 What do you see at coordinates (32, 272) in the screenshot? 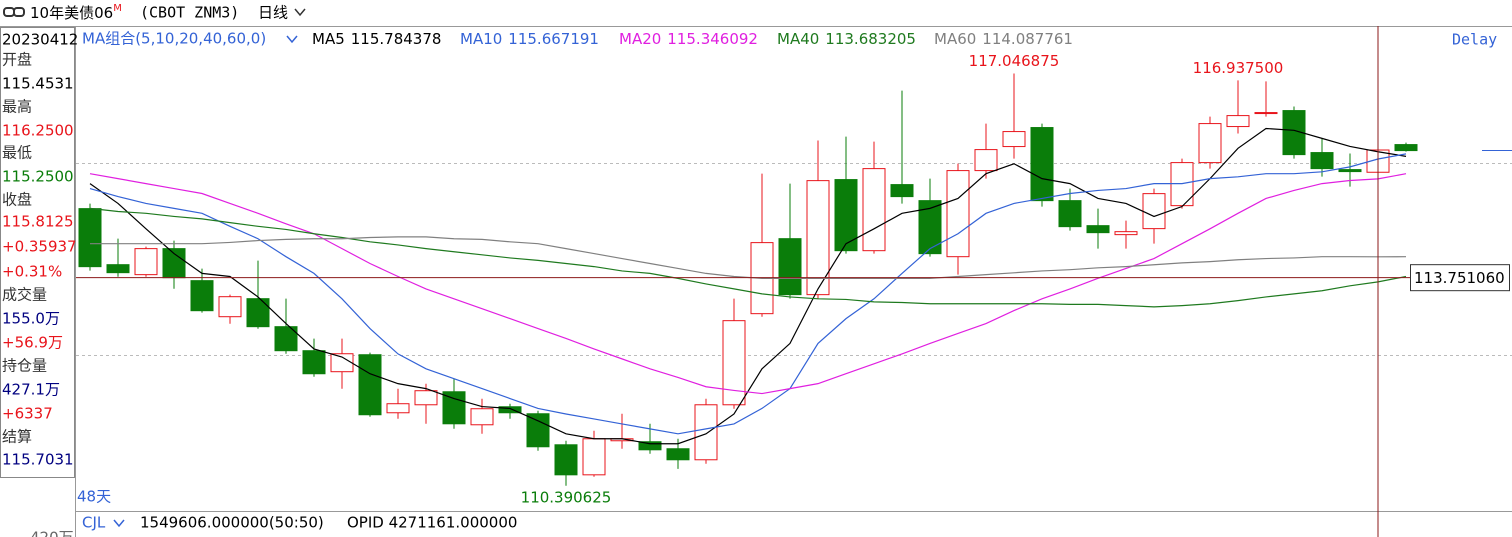
I see `info-row: +0.31%` at bounding box center [32, 272].